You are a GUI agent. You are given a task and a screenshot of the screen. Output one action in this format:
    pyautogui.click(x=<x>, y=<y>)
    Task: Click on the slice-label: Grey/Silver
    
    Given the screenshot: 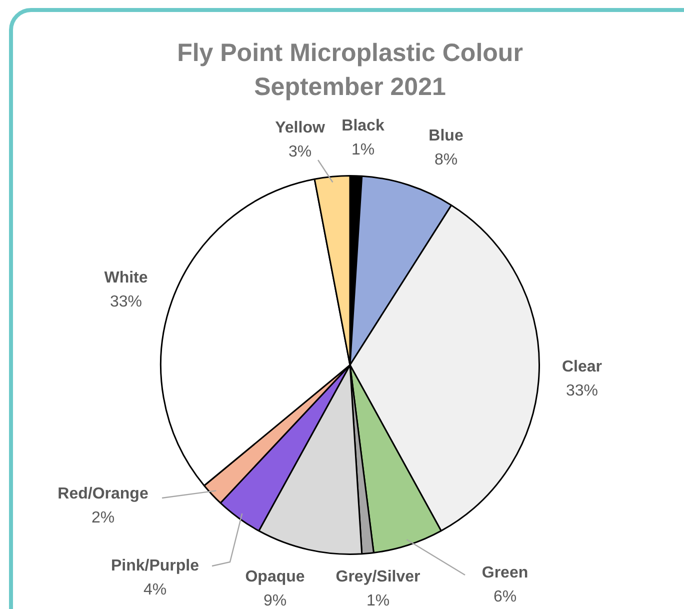 What is the action you would take?
    pyautogui.click(x=378, y=577)
    